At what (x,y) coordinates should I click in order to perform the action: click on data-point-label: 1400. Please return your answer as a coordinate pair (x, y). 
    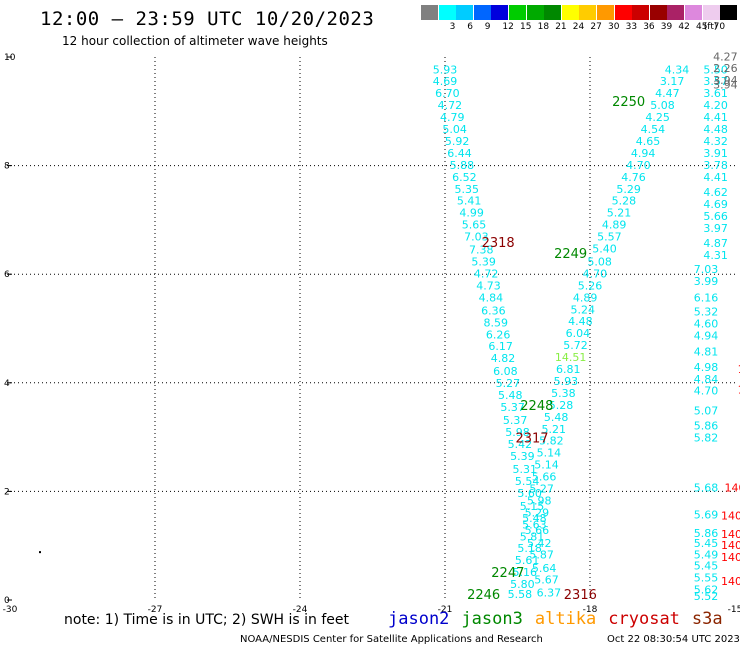
    Looking at the image, I should click on (730, 516).